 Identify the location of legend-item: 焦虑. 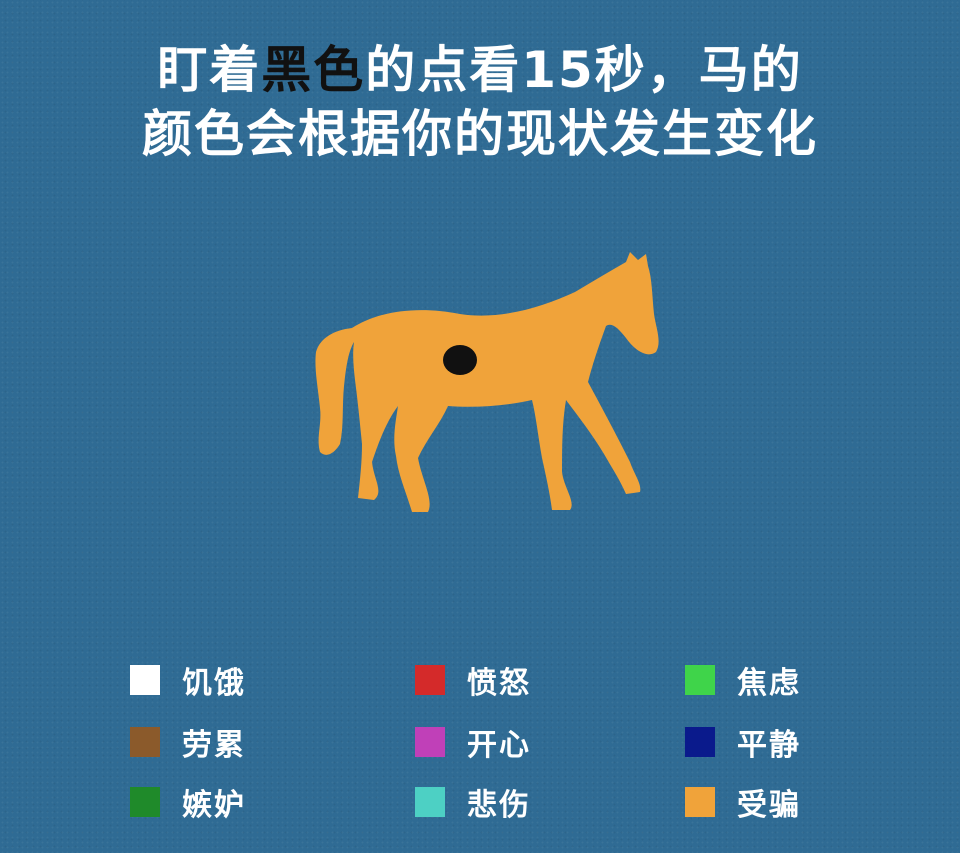
(743, 680).